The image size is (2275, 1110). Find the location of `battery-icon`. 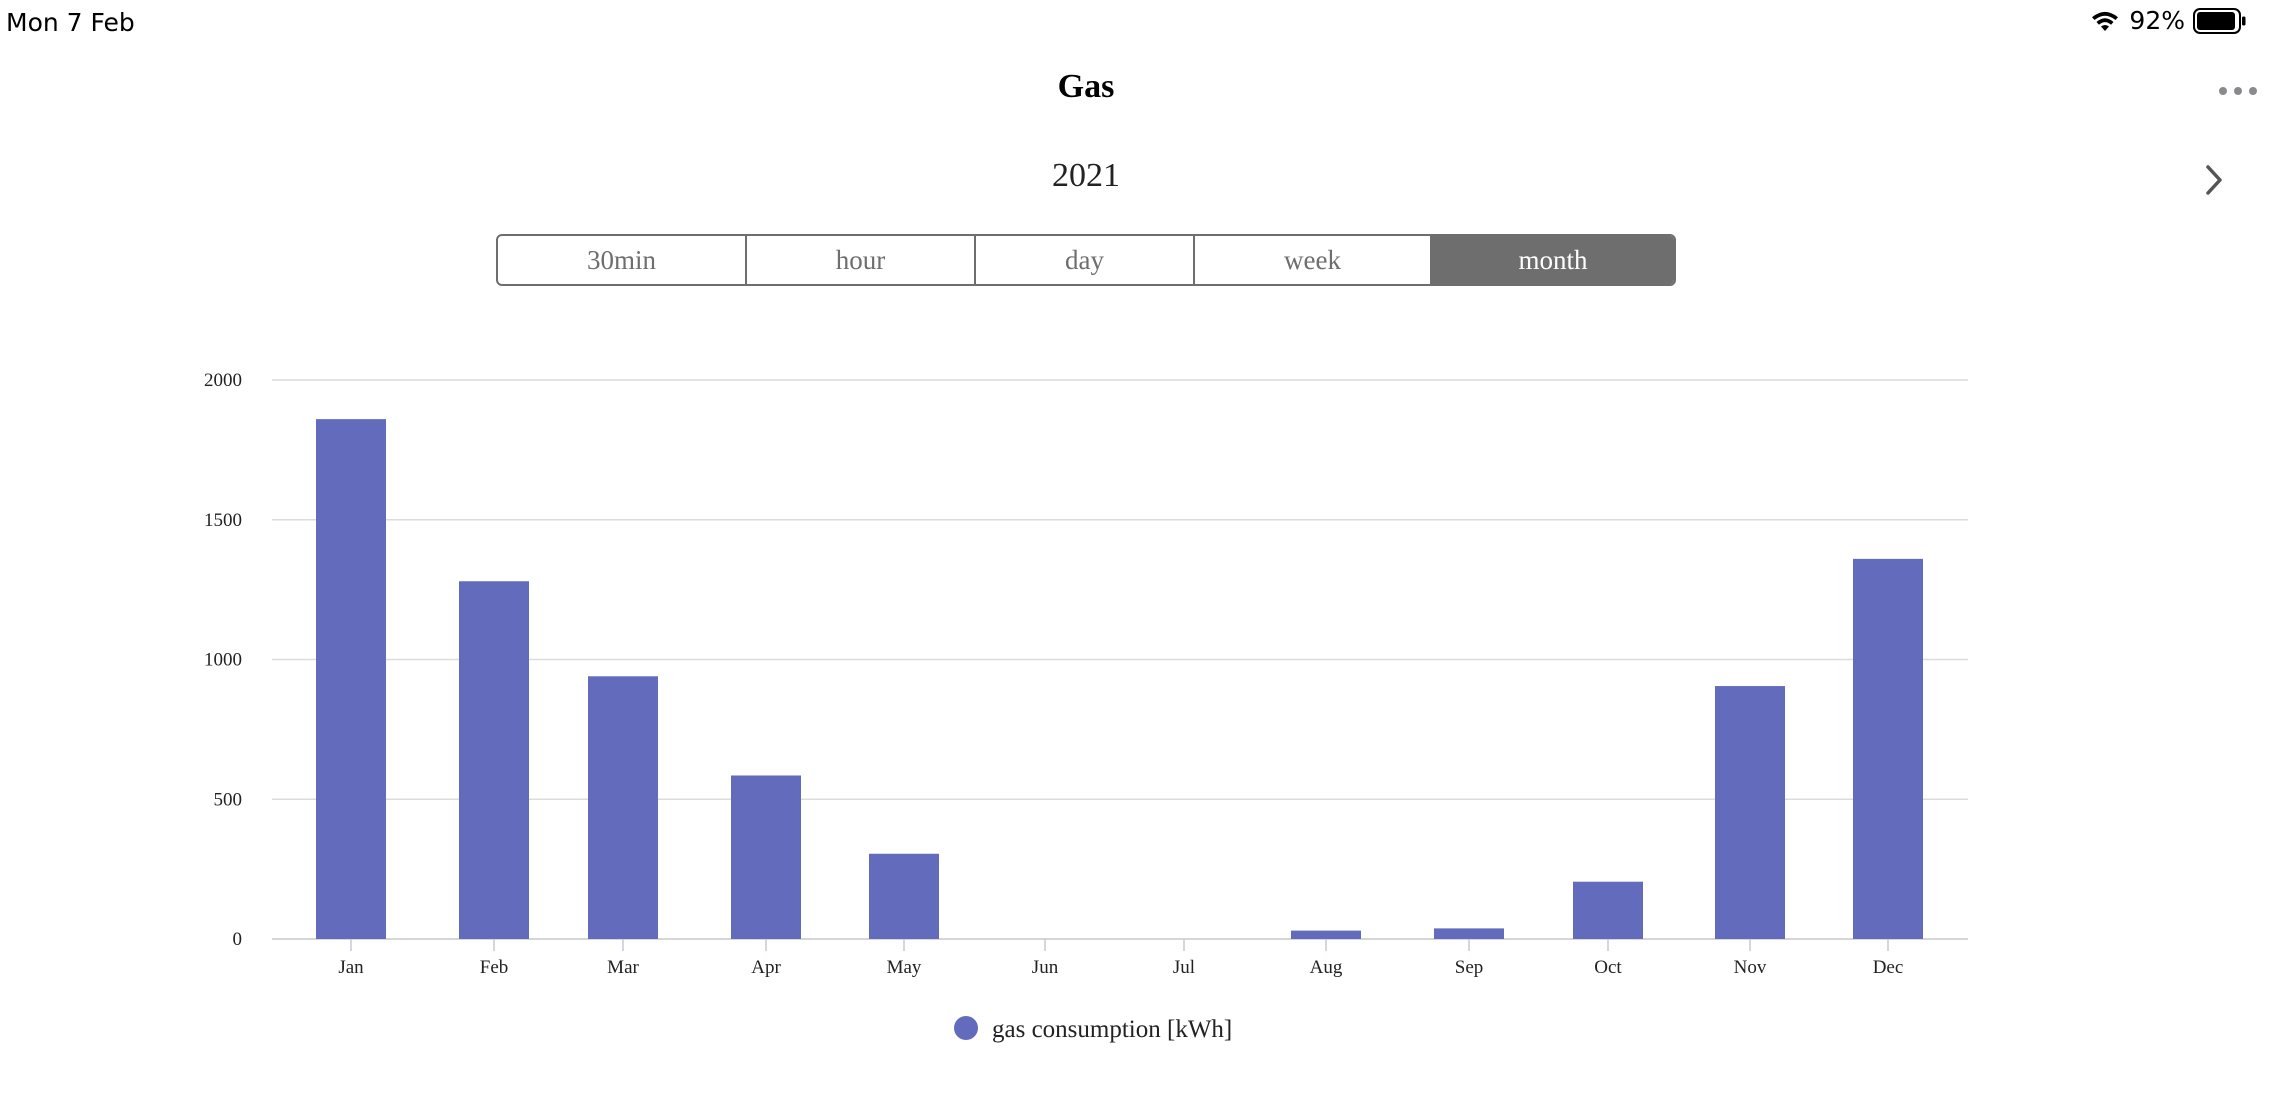

battery-icon is located at coordinates (2219, 20).